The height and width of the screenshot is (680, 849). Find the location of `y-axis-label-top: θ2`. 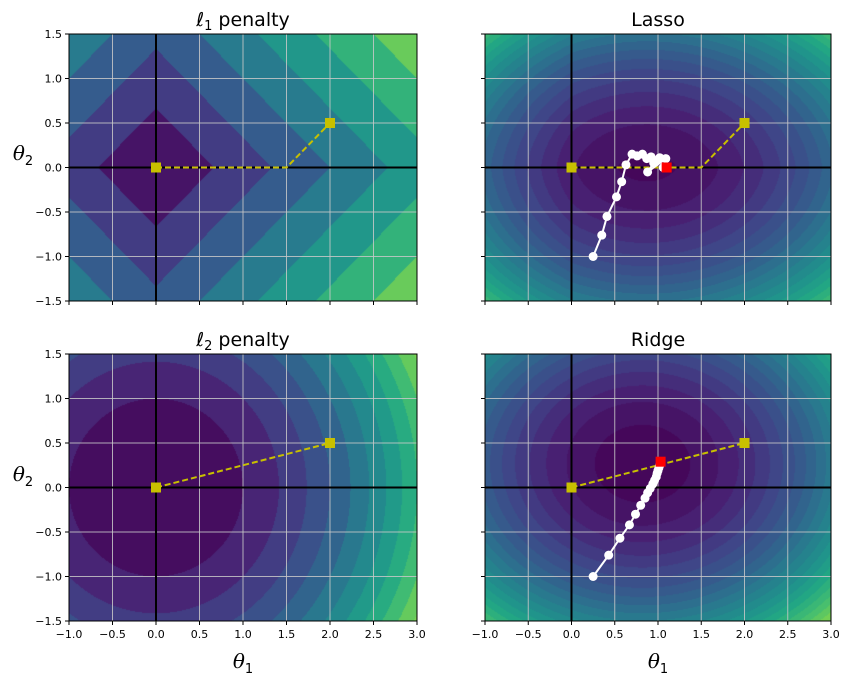

y-axis-label-top: θ2 is located at coordinates (23, 155).